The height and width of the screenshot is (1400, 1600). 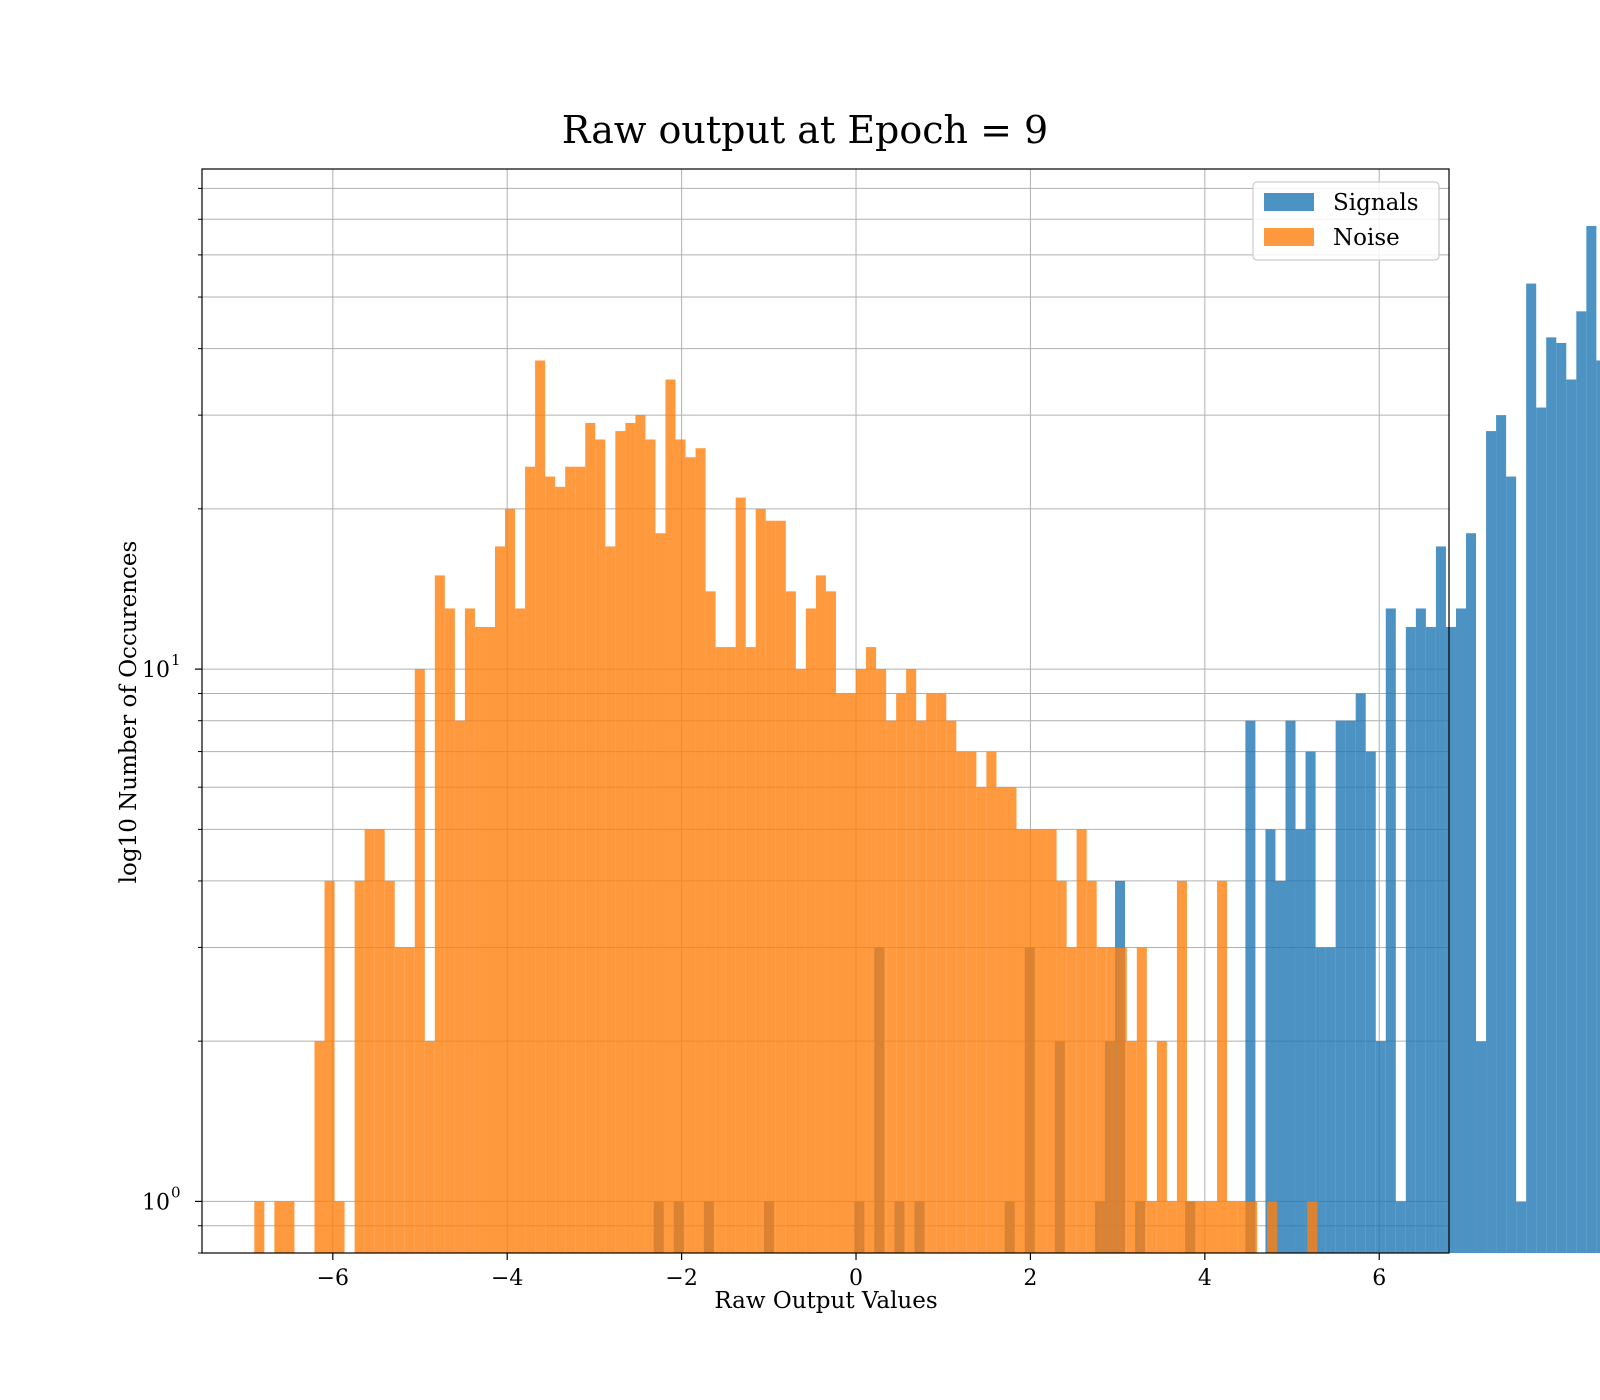 What do you see at coordinates (1346, 221) in the screenshot?
I see `legend: Signals Noise` at bounding box center [1346, 221].